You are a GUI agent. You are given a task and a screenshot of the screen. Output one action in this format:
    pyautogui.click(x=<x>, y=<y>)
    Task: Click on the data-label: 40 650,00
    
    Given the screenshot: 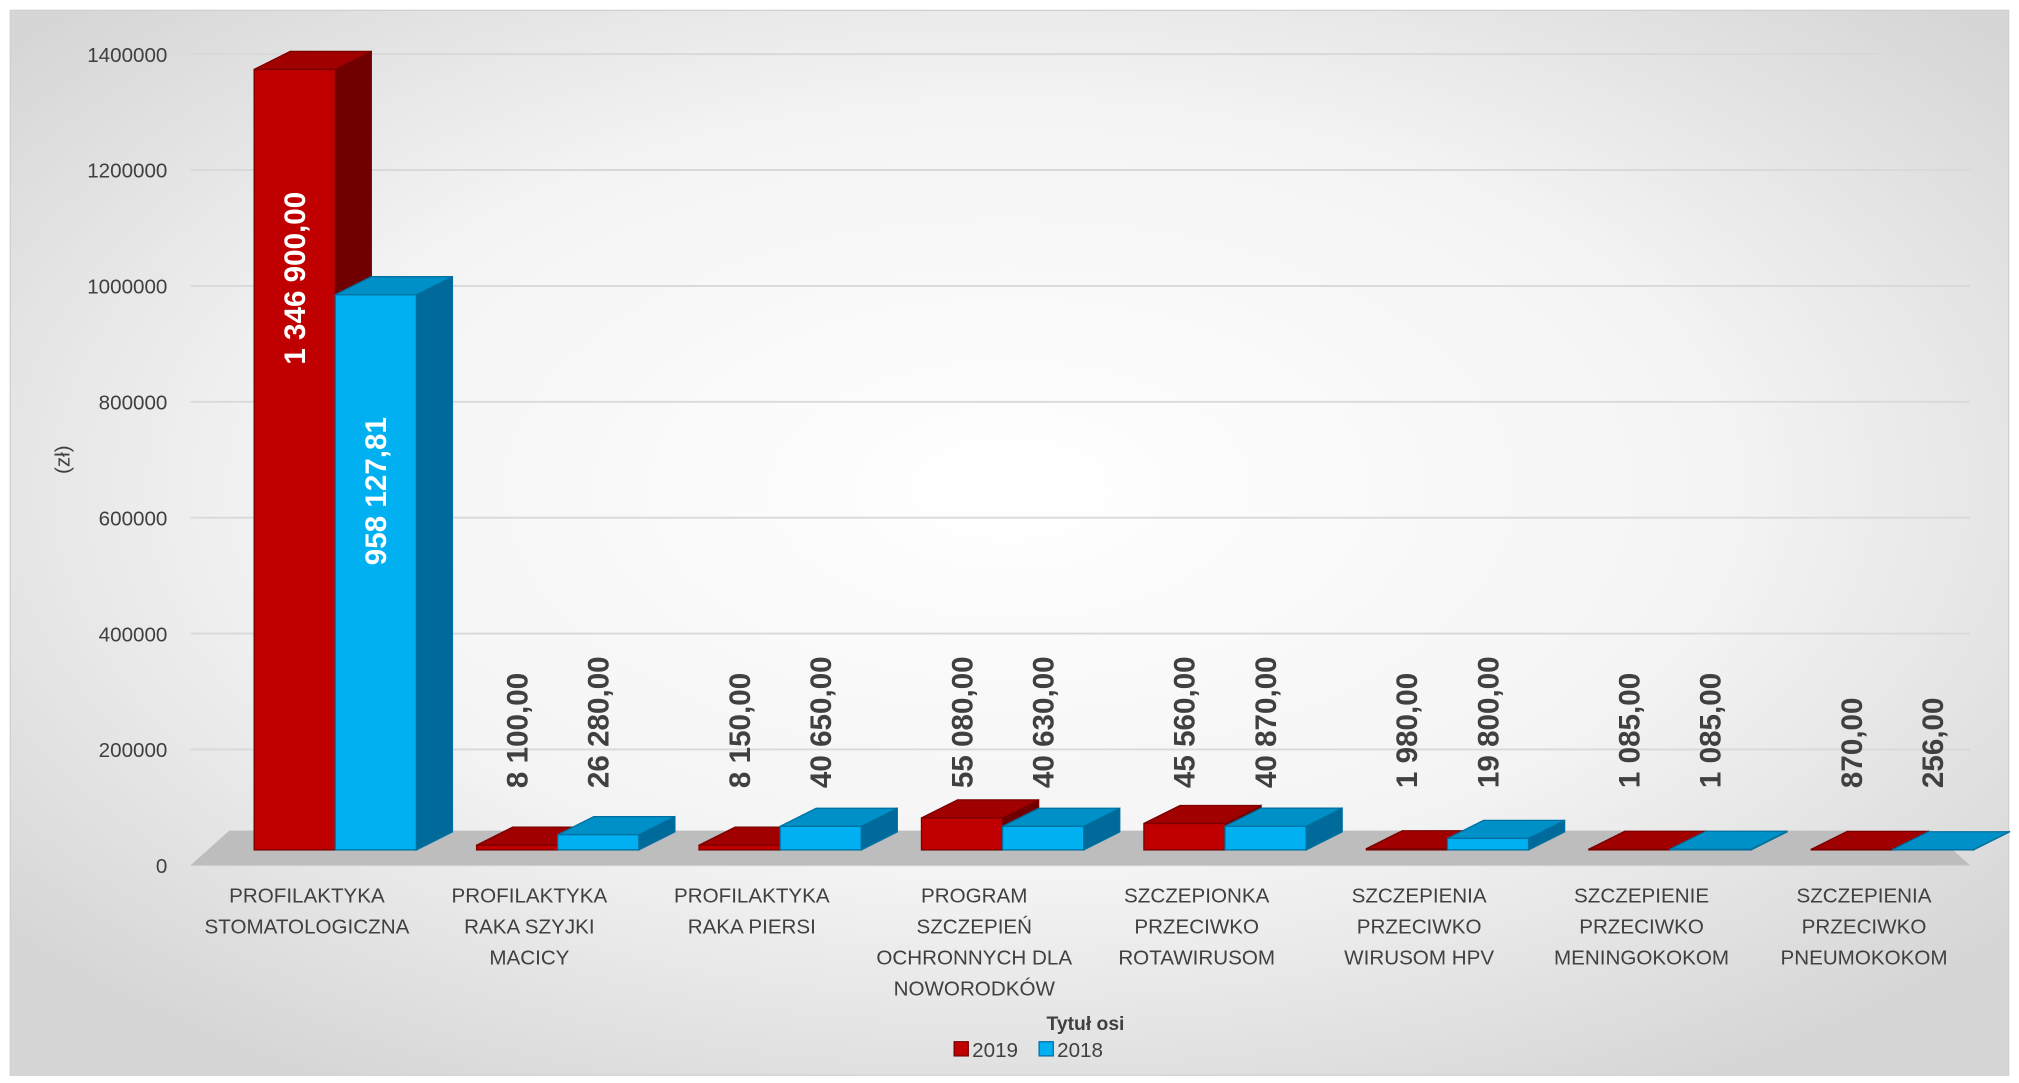 What is the action you would take?
    pyautogui.click(x=821, y=722)
    